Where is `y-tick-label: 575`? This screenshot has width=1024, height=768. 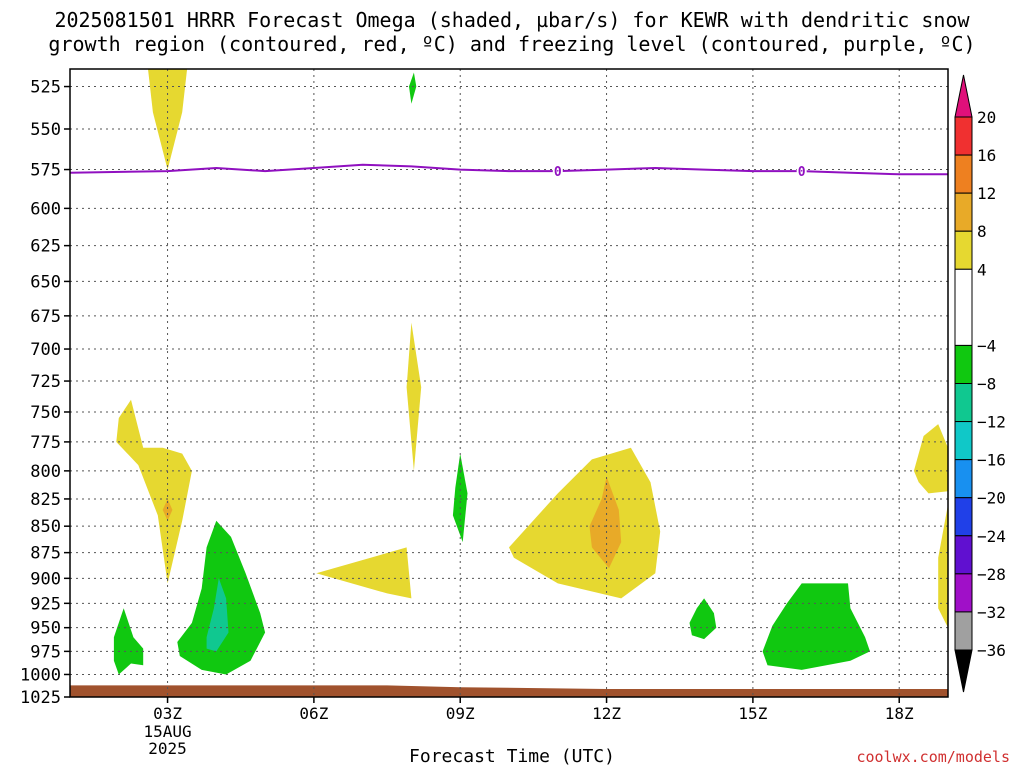 y-tick-label: 575 is located at coordinates (45, 171).